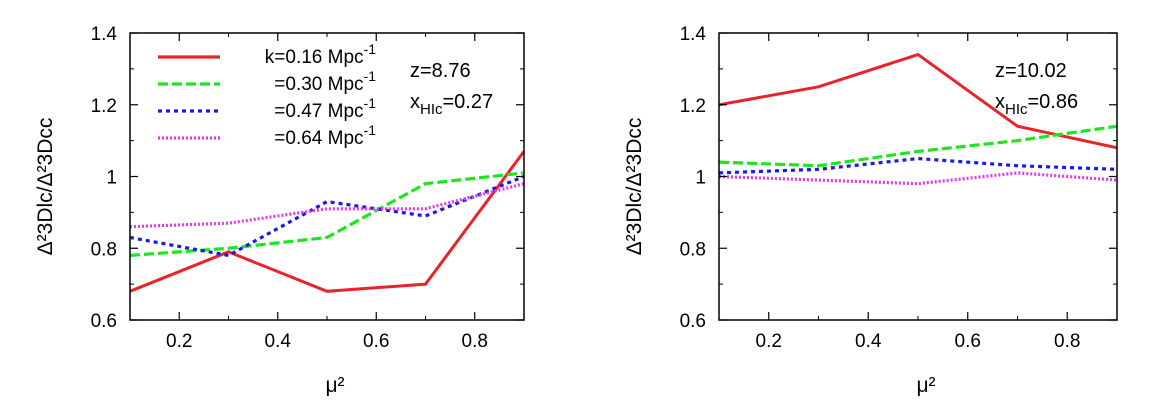 The image size is (1153, 419). I want to click on ionization-annotation: xHIc=0.27, so click(451, 104).